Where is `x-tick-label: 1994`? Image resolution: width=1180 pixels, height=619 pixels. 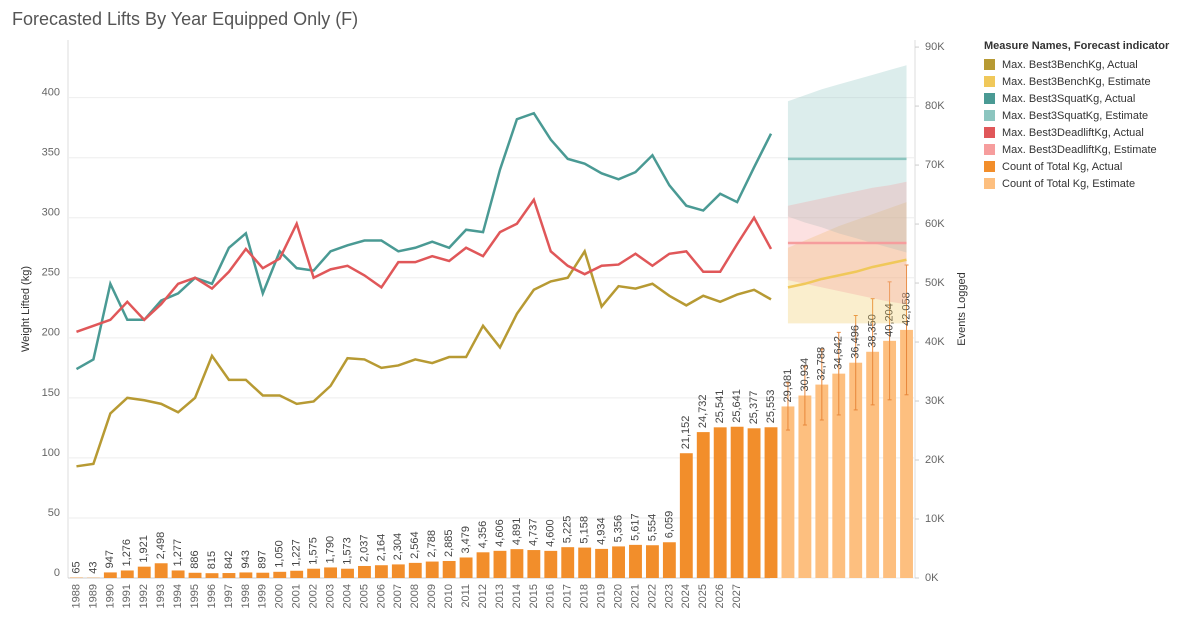
x-tick-label: 1994 is located at coordinates (178, 596).